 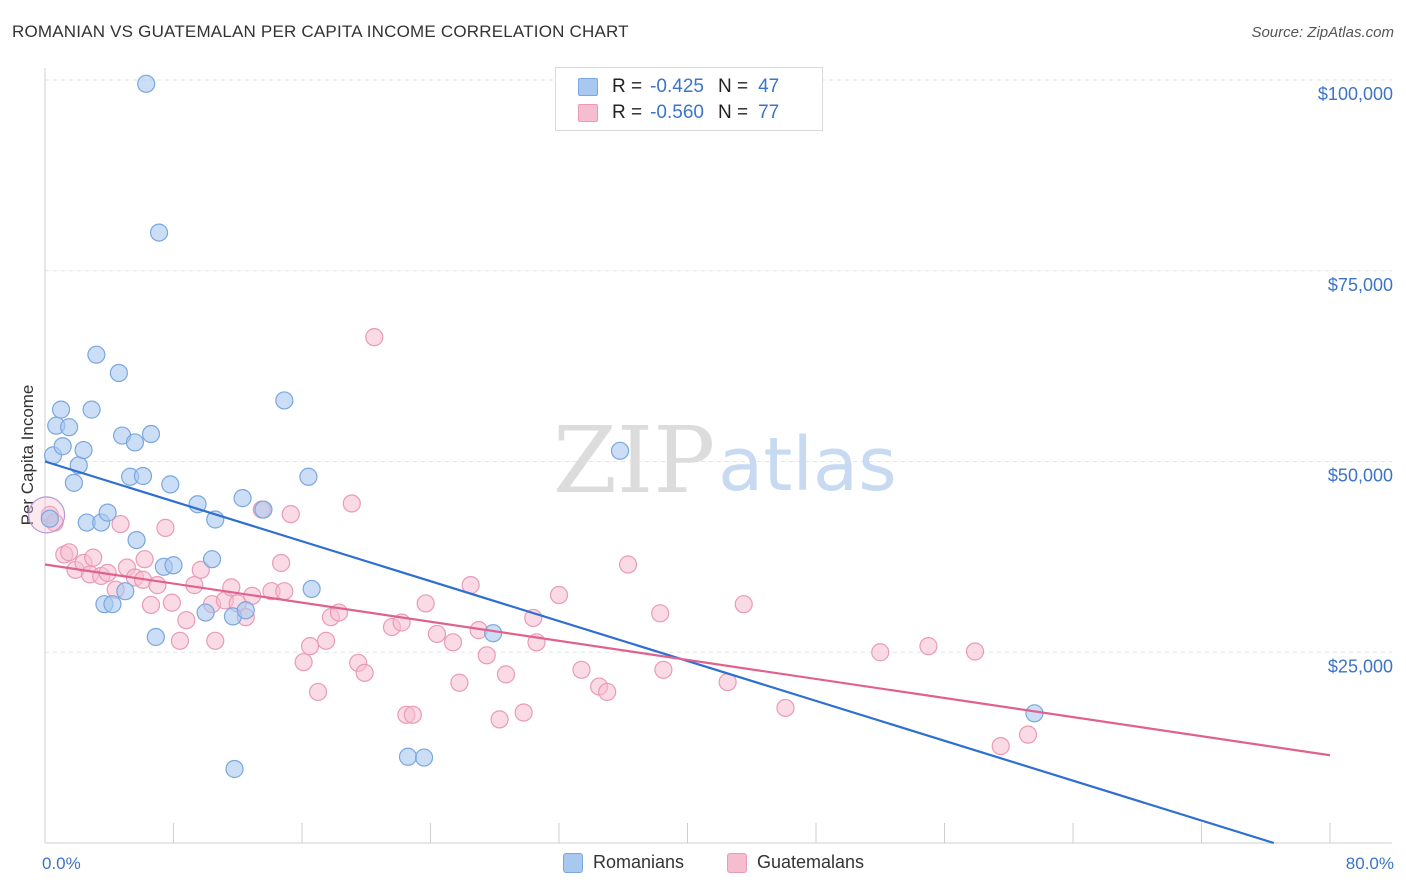 I want to click on y-tick-label: $25,000, so click(x=1360, y=666).